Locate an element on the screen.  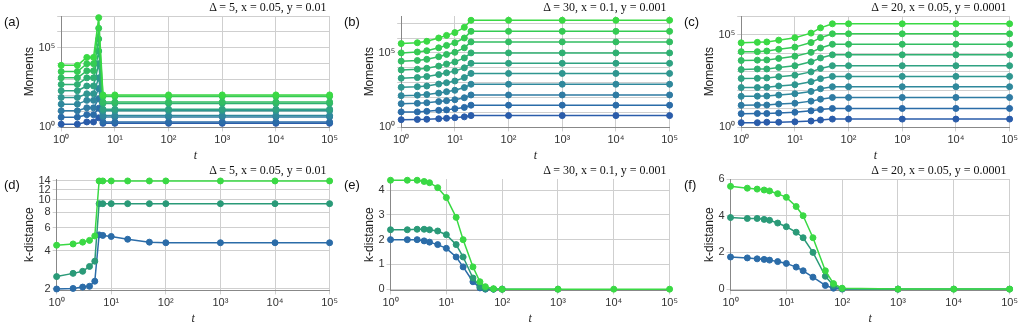
chart-title: (f) is located at coordinates (690, 184).